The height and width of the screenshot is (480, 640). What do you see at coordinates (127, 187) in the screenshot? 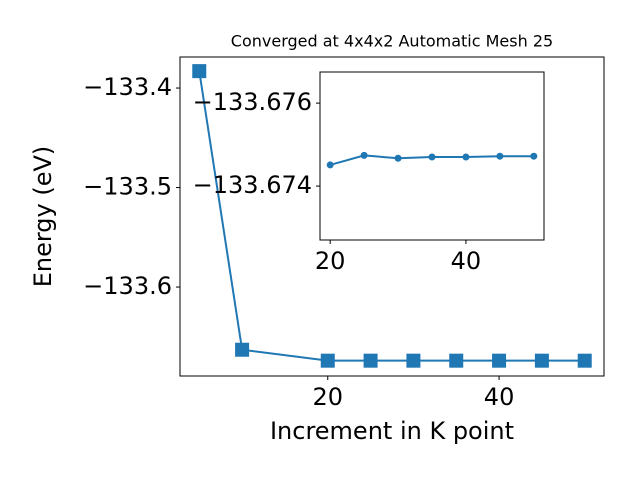
I see `y-tick-label: −133.5` at bounding box center [127, 187].